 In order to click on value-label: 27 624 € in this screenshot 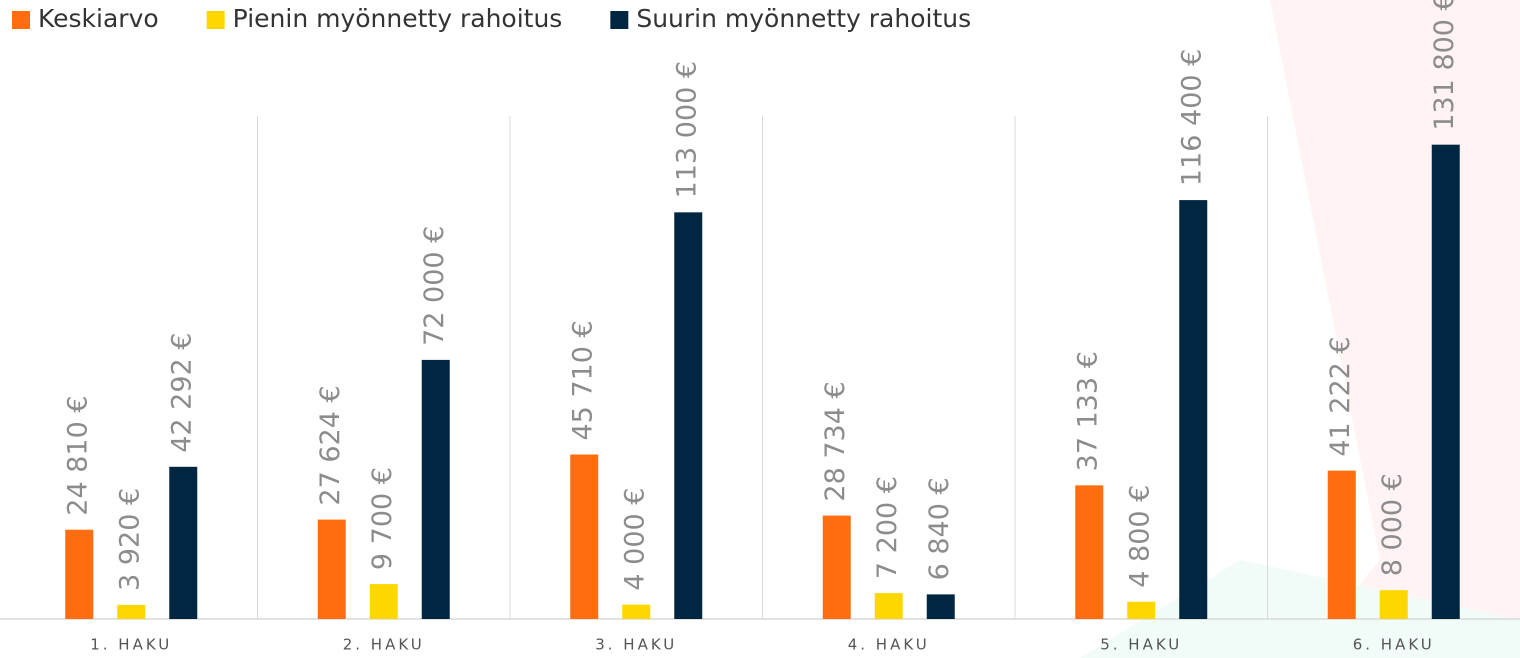, I will do `click(330, 445)`.